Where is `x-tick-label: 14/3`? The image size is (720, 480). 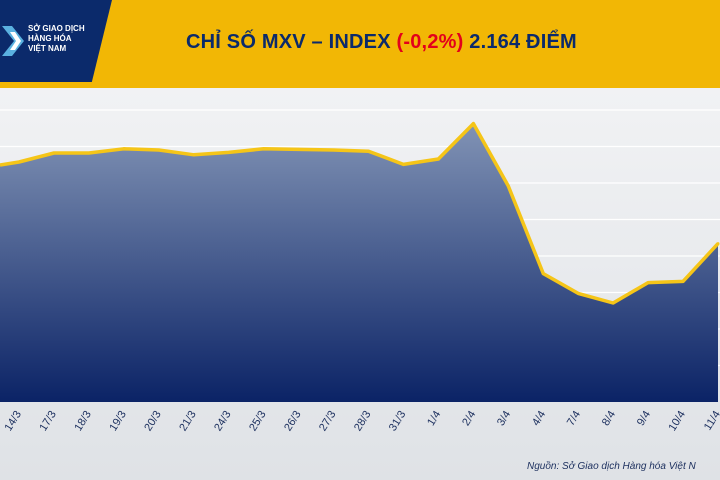 x-tick-label: 14/3 is located at coordinates (13, 421).